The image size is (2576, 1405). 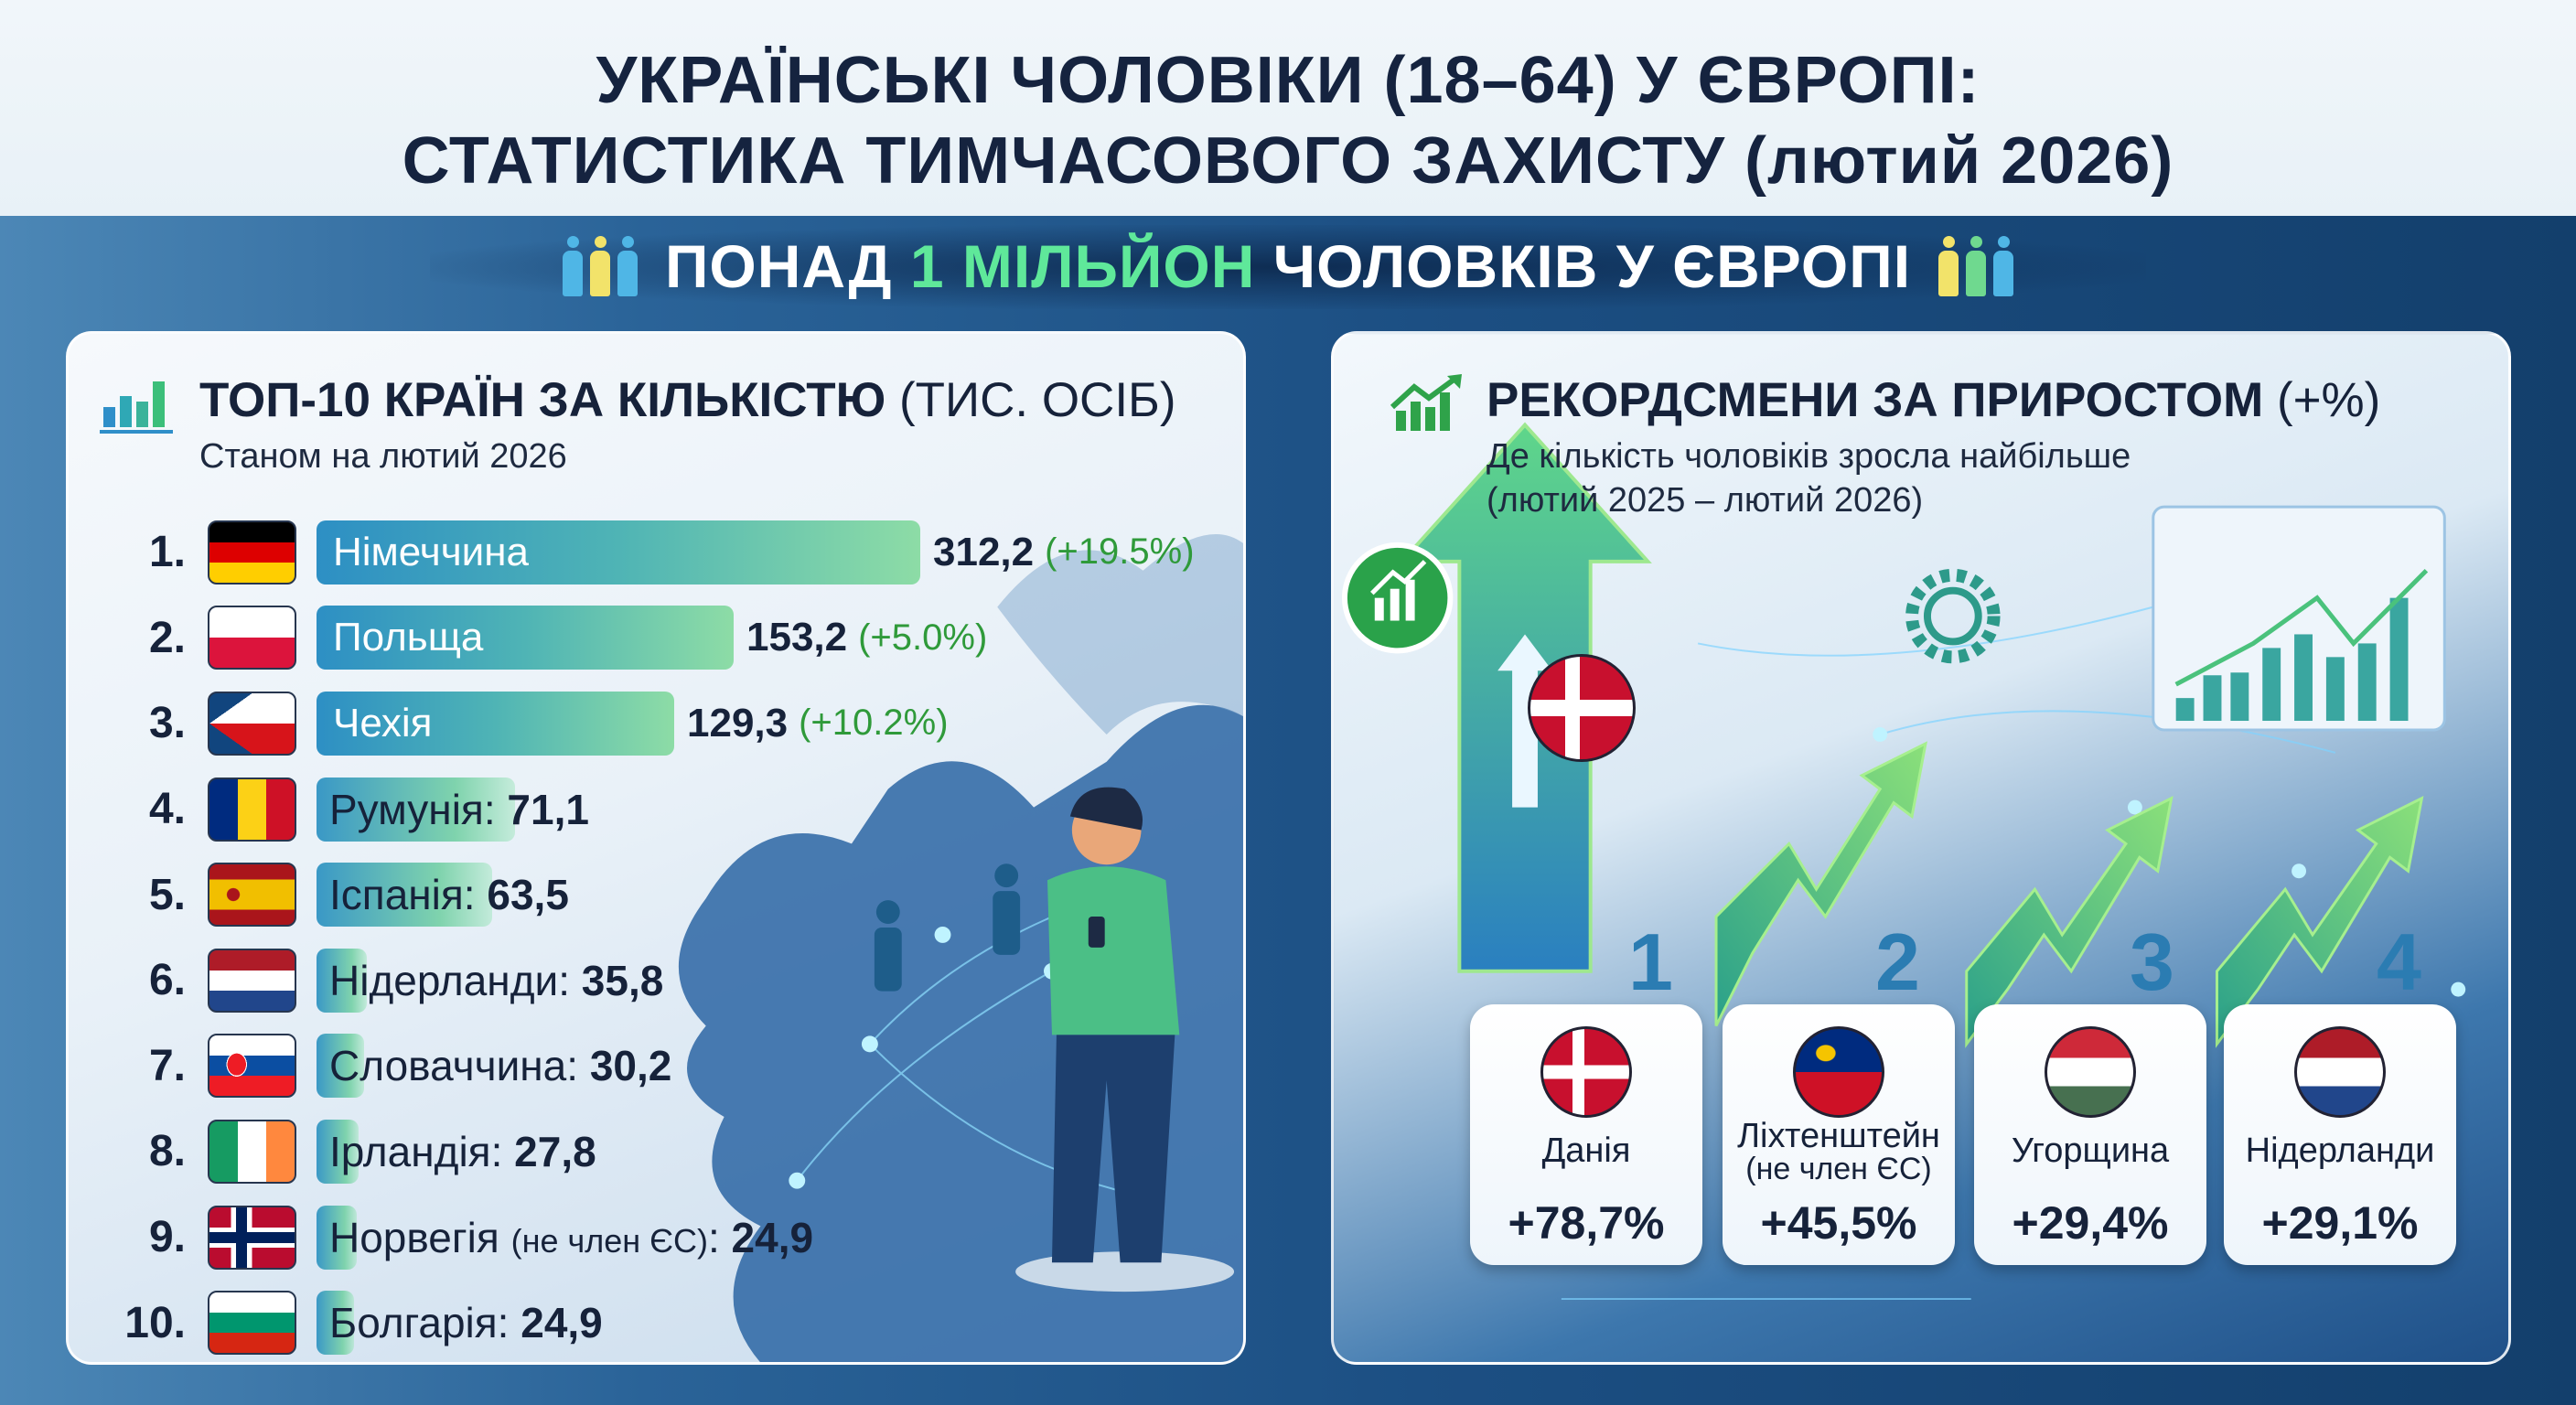 I want to click on country-value: 153,2, so click(x=797, y=637).